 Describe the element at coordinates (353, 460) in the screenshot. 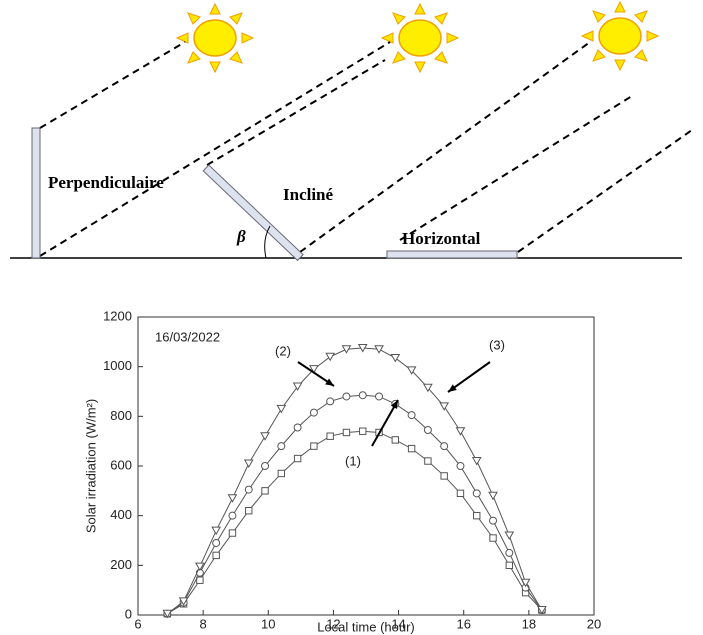

I see `annotation: (1)` at that location.